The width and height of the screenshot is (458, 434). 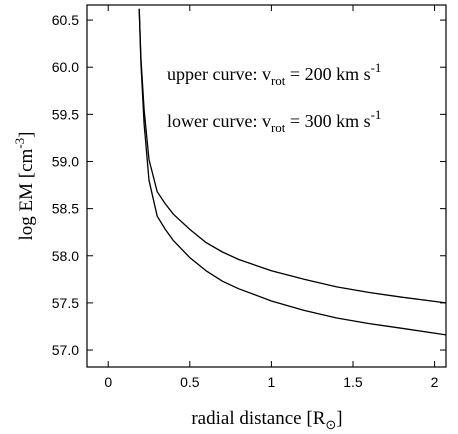 I want to click on y-tick-label: 59.5, so click(x=65, y=114).